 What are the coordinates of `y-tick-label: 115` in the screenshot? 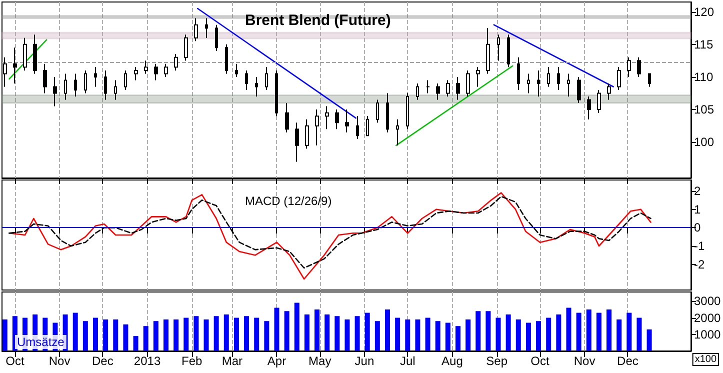 It's located at (704, 44).